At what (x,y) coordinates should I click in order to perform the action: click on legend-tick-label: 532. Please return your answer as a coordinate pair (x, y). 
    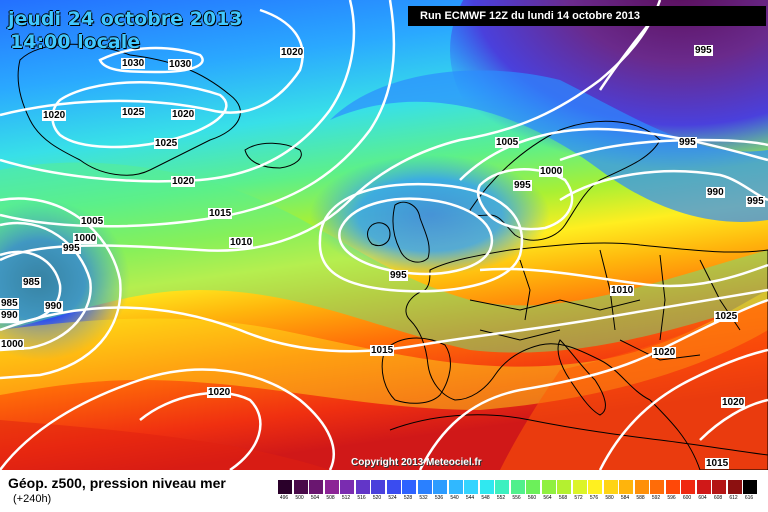
    Looking at the image, I should click on (423, 498).